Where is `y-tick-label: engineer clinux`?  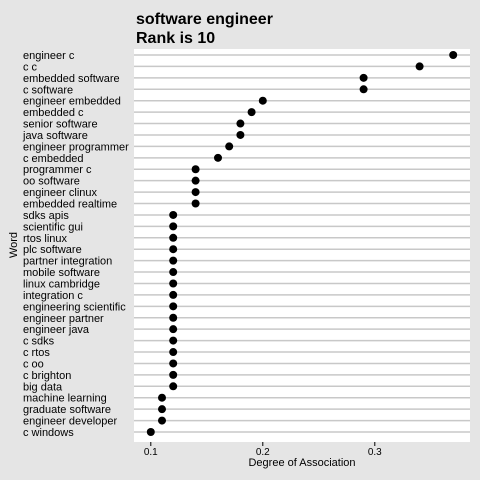 y-tick-label: engineer clinux is located at coordinates (60, 193).